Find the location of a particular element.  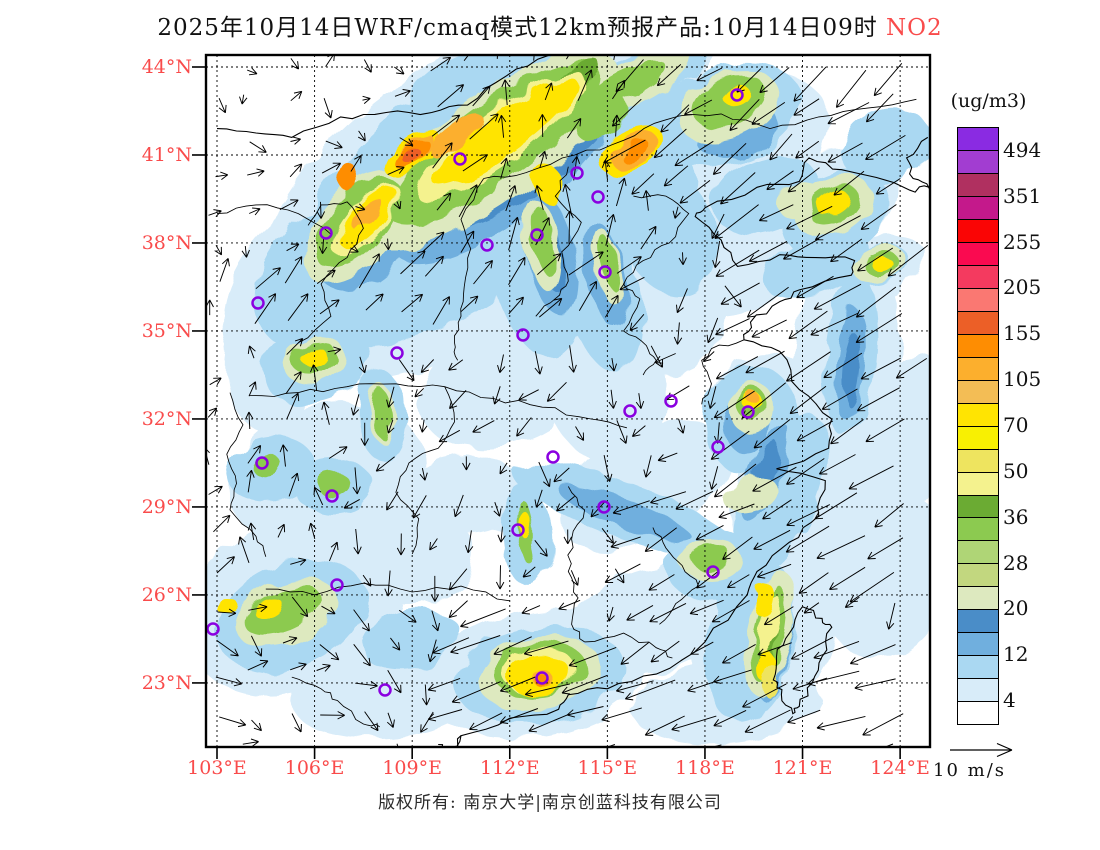

x-axis-label: 118°E is located at coordinates (705, 768).